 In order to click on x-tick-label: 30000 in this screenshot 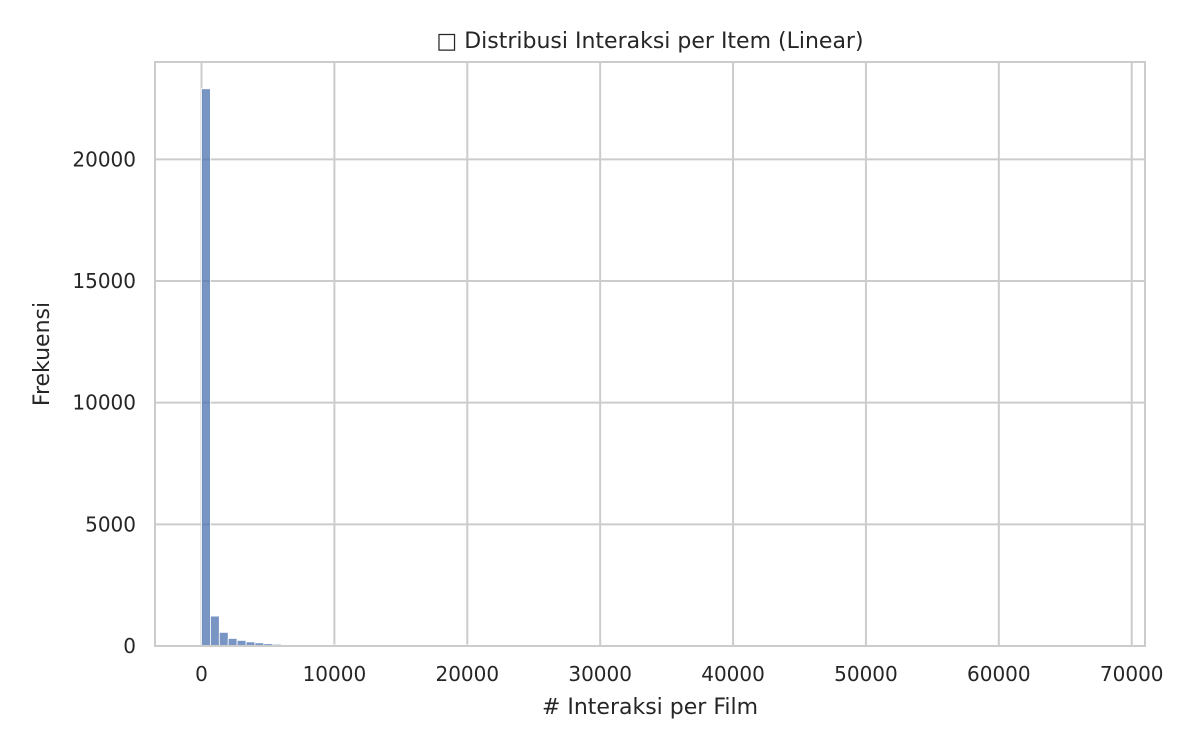, I will do `click(600, 674)`.